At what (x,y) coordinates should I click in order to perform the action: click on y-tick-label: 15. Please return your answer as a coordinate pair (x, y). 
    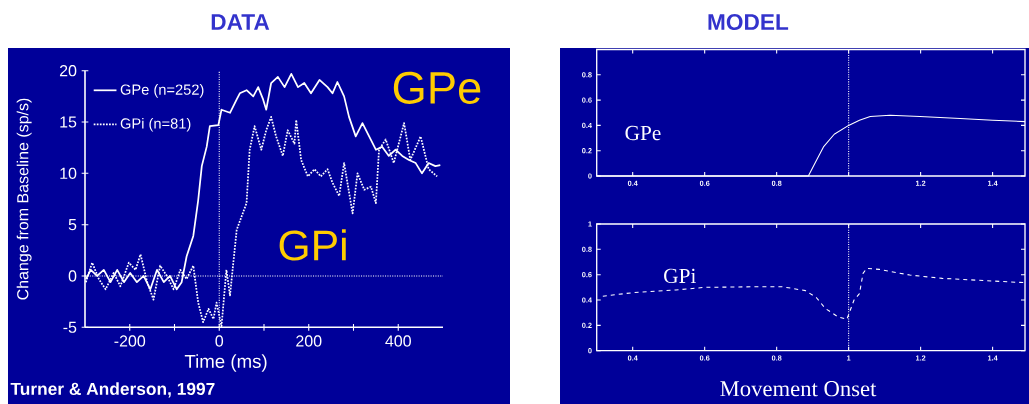
    Looking at the image, I should click on (68, 122).